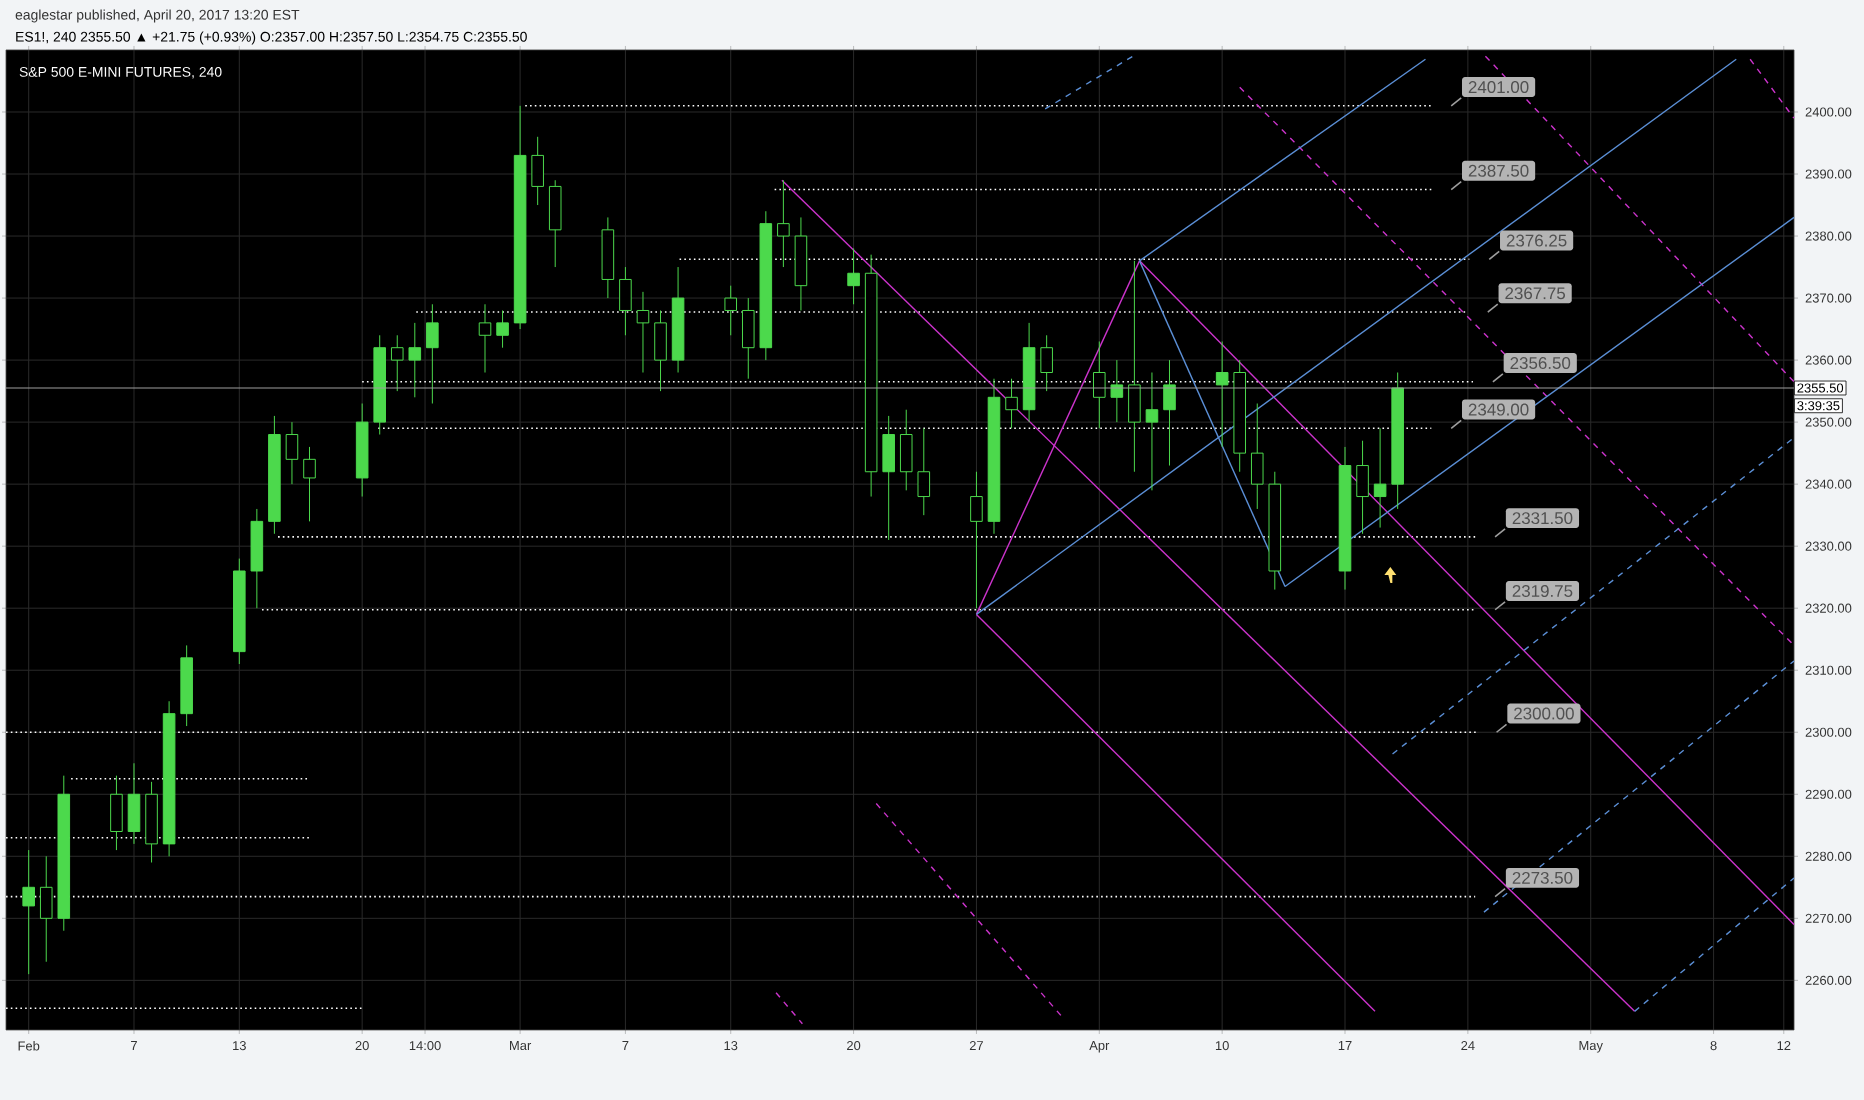  What do you see at coordinates (1498, 170) in the screenshot?
I see `annotation: 2387.50` at bounding box center [1498, 170].